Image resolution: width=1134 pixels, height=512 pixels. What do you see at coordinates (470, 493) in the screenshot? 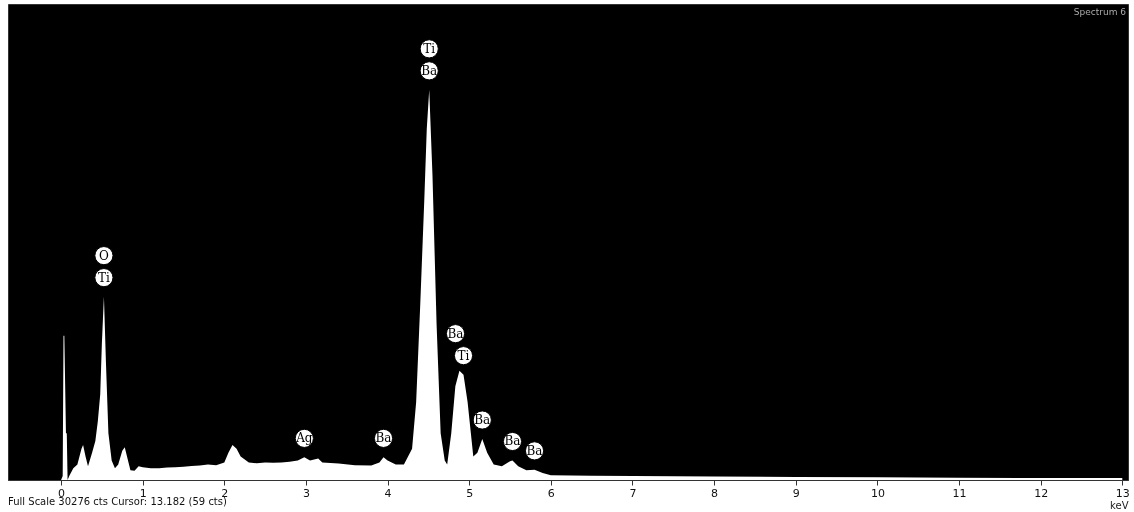
I see `x-tick-label: 5` at bounding box center [470, 493].